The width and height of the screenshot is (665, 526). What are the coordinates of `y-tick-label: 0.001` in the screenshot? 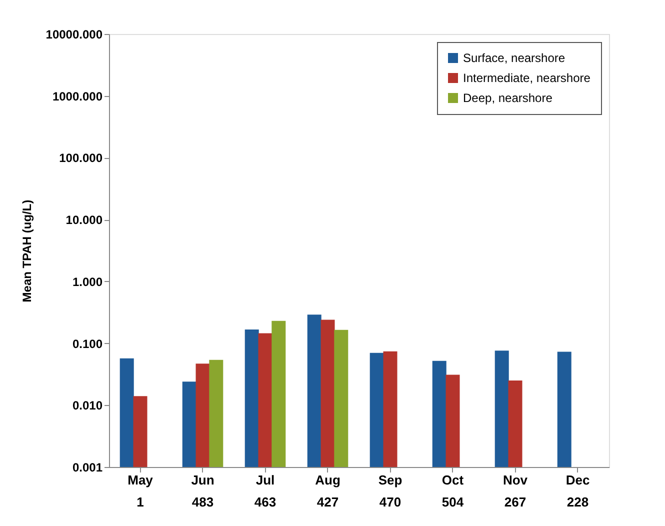 It's located at (87, 467).